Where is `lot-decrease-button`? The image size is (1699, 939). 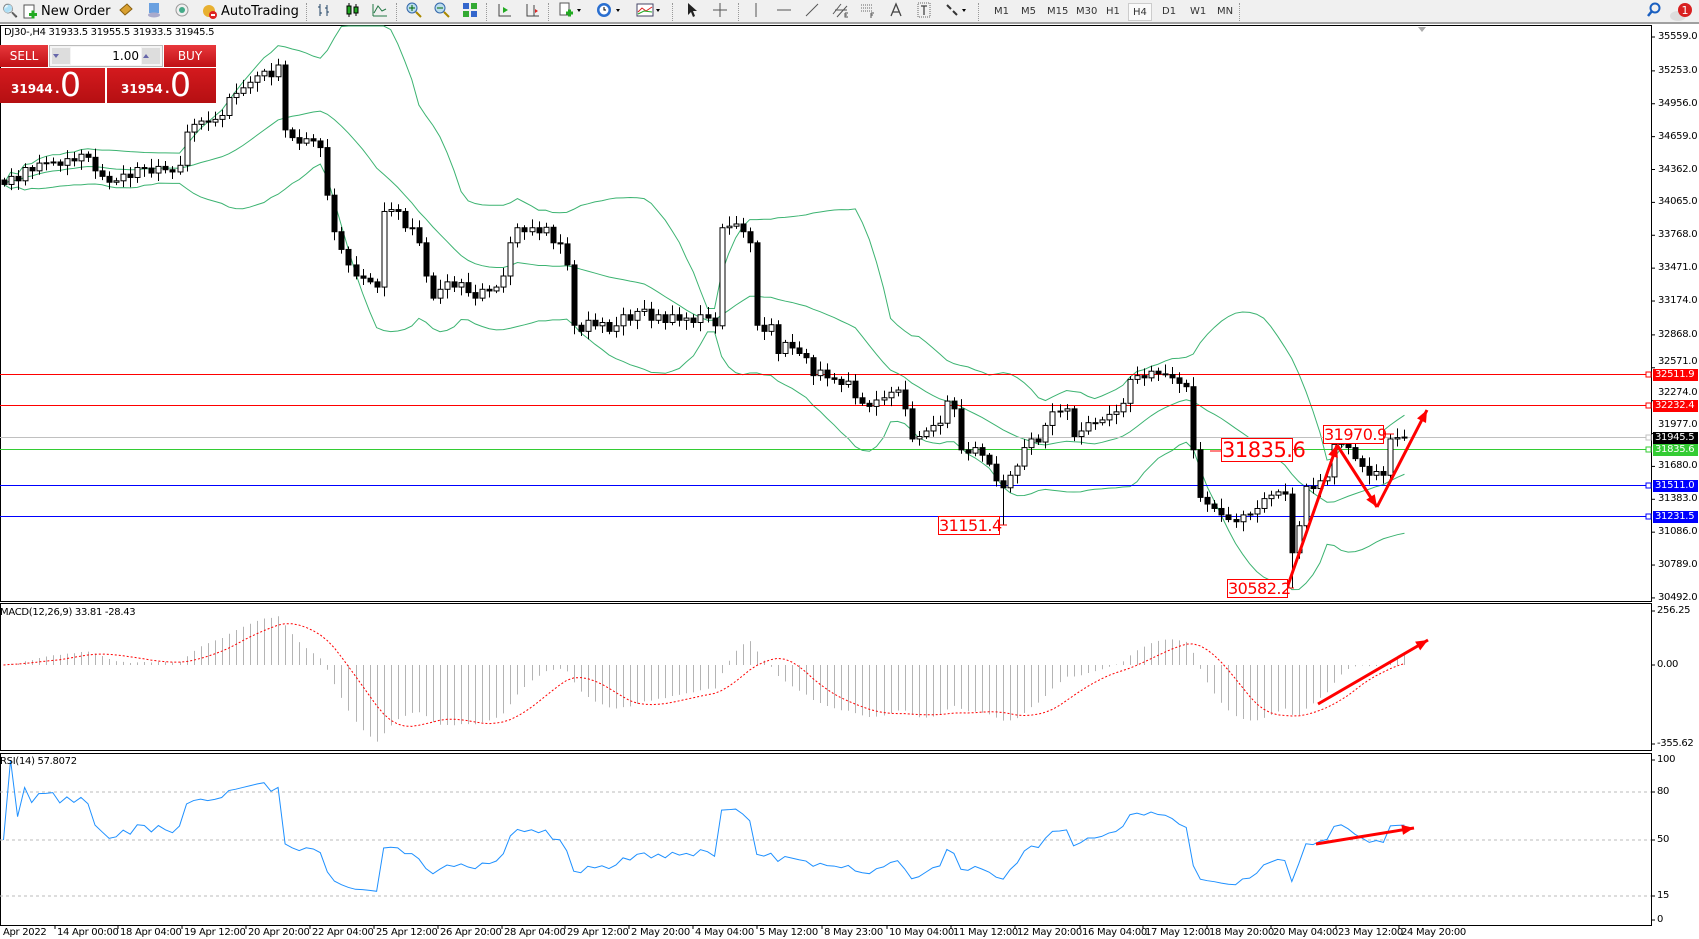 lot-decrease-button is located at coordinates (61, 56).